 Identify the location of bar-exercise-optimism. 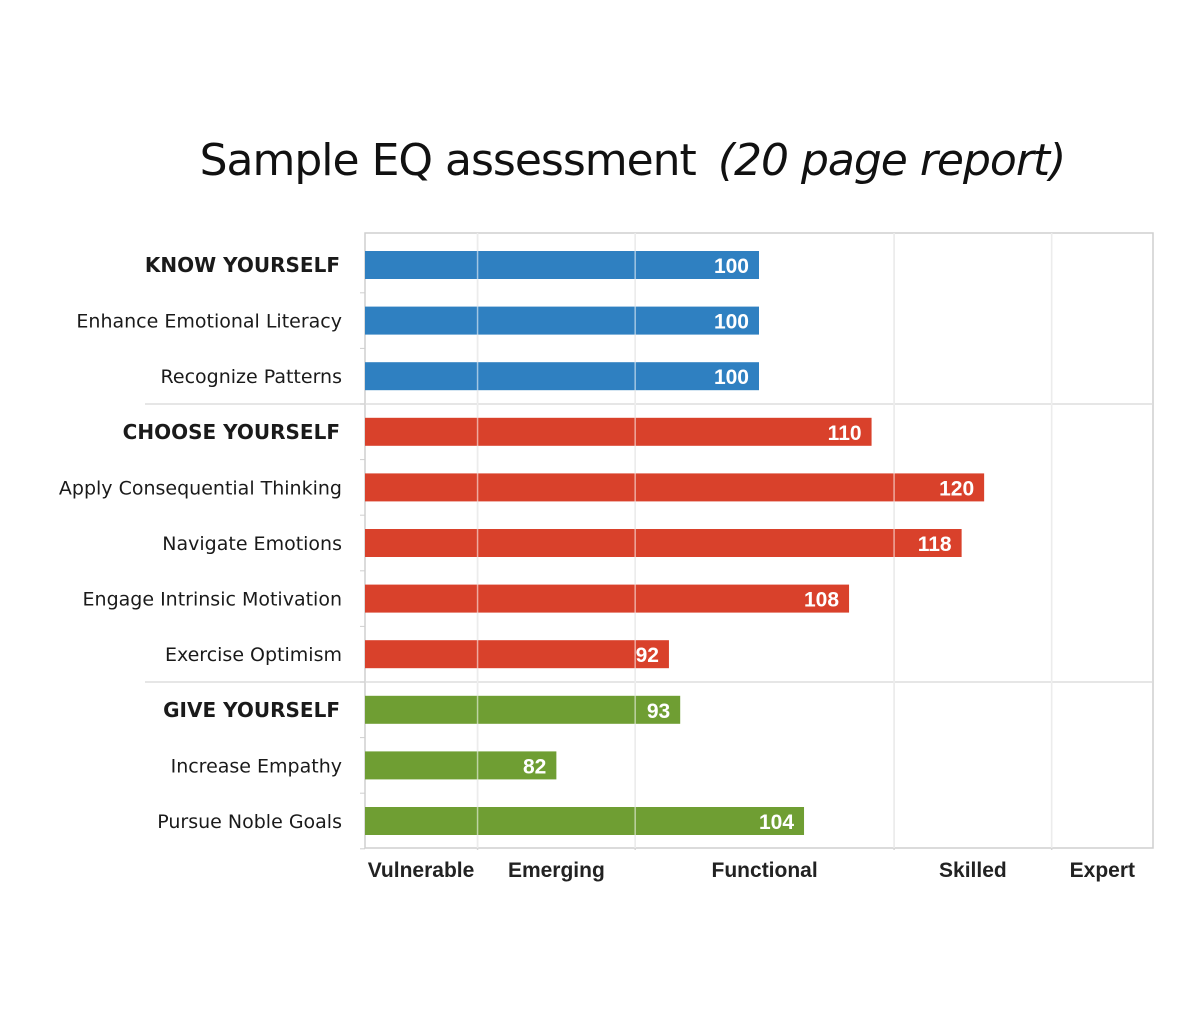
(517, 654).